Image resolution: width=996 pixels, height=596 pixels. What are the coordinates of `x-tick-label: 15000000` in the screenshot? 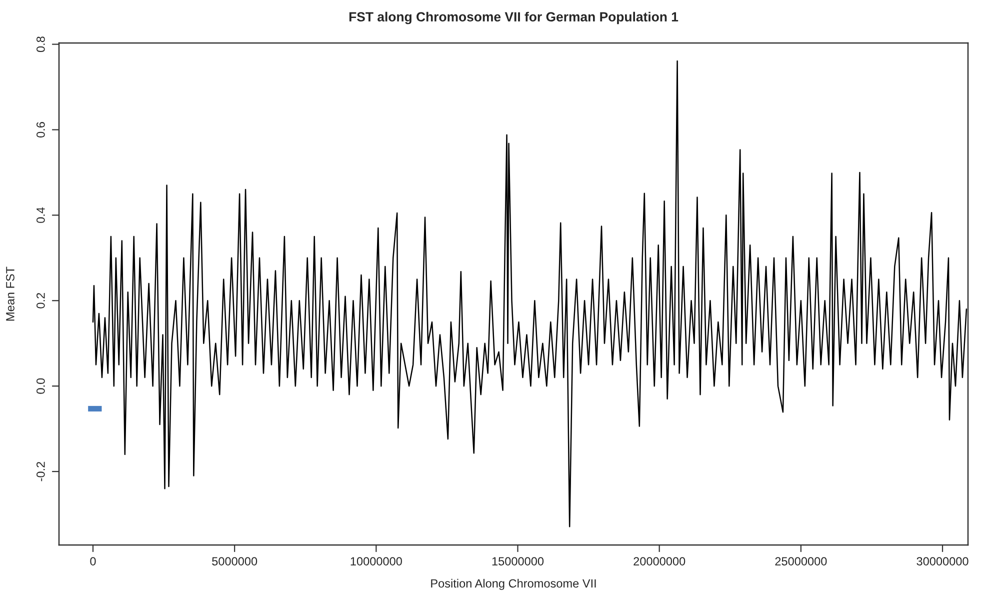 It's located at (518, 561).